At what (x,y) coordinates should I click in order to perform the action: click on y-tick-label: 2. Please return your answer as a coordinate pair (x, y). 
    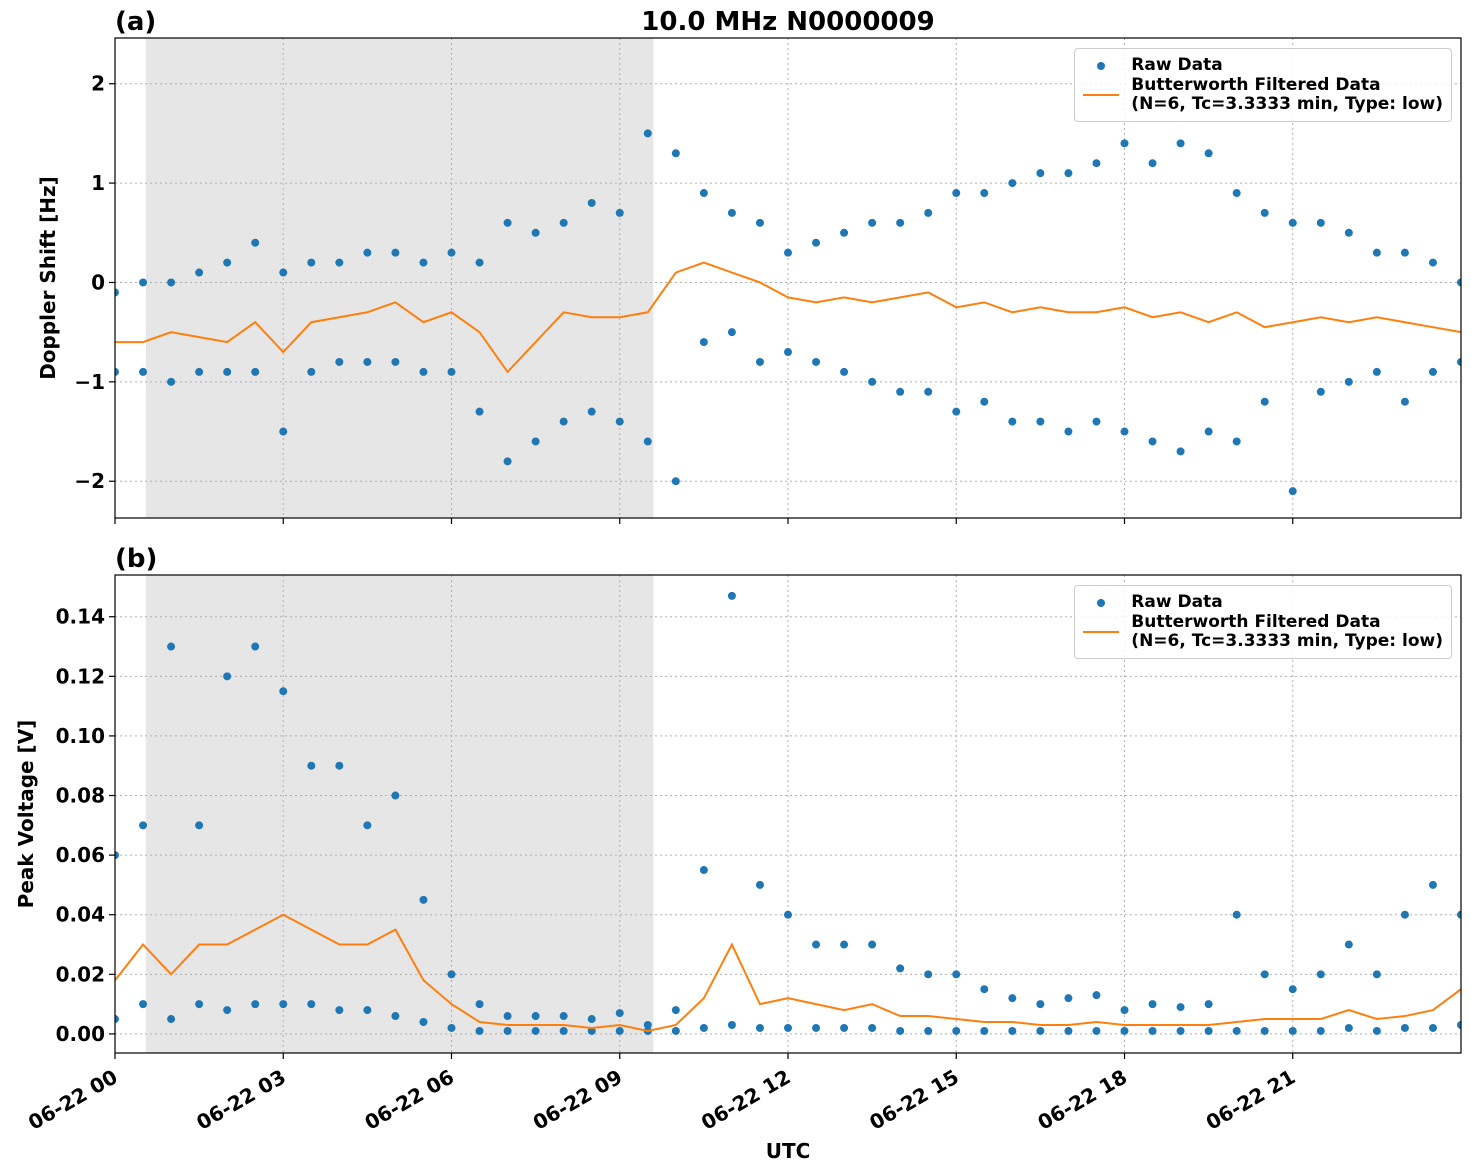
    Looking at the image, I should click on (98, 84).